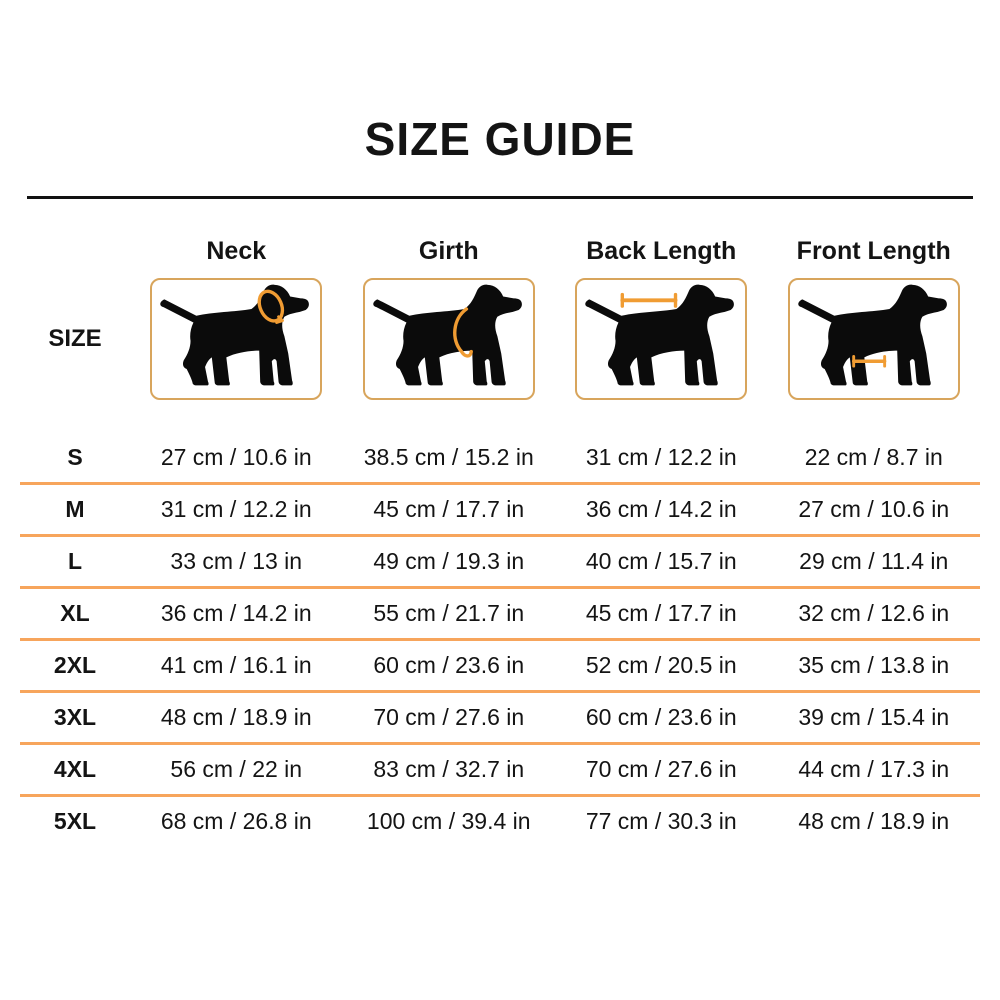  I want to click on neck-illustration-box, so click(236, 339).